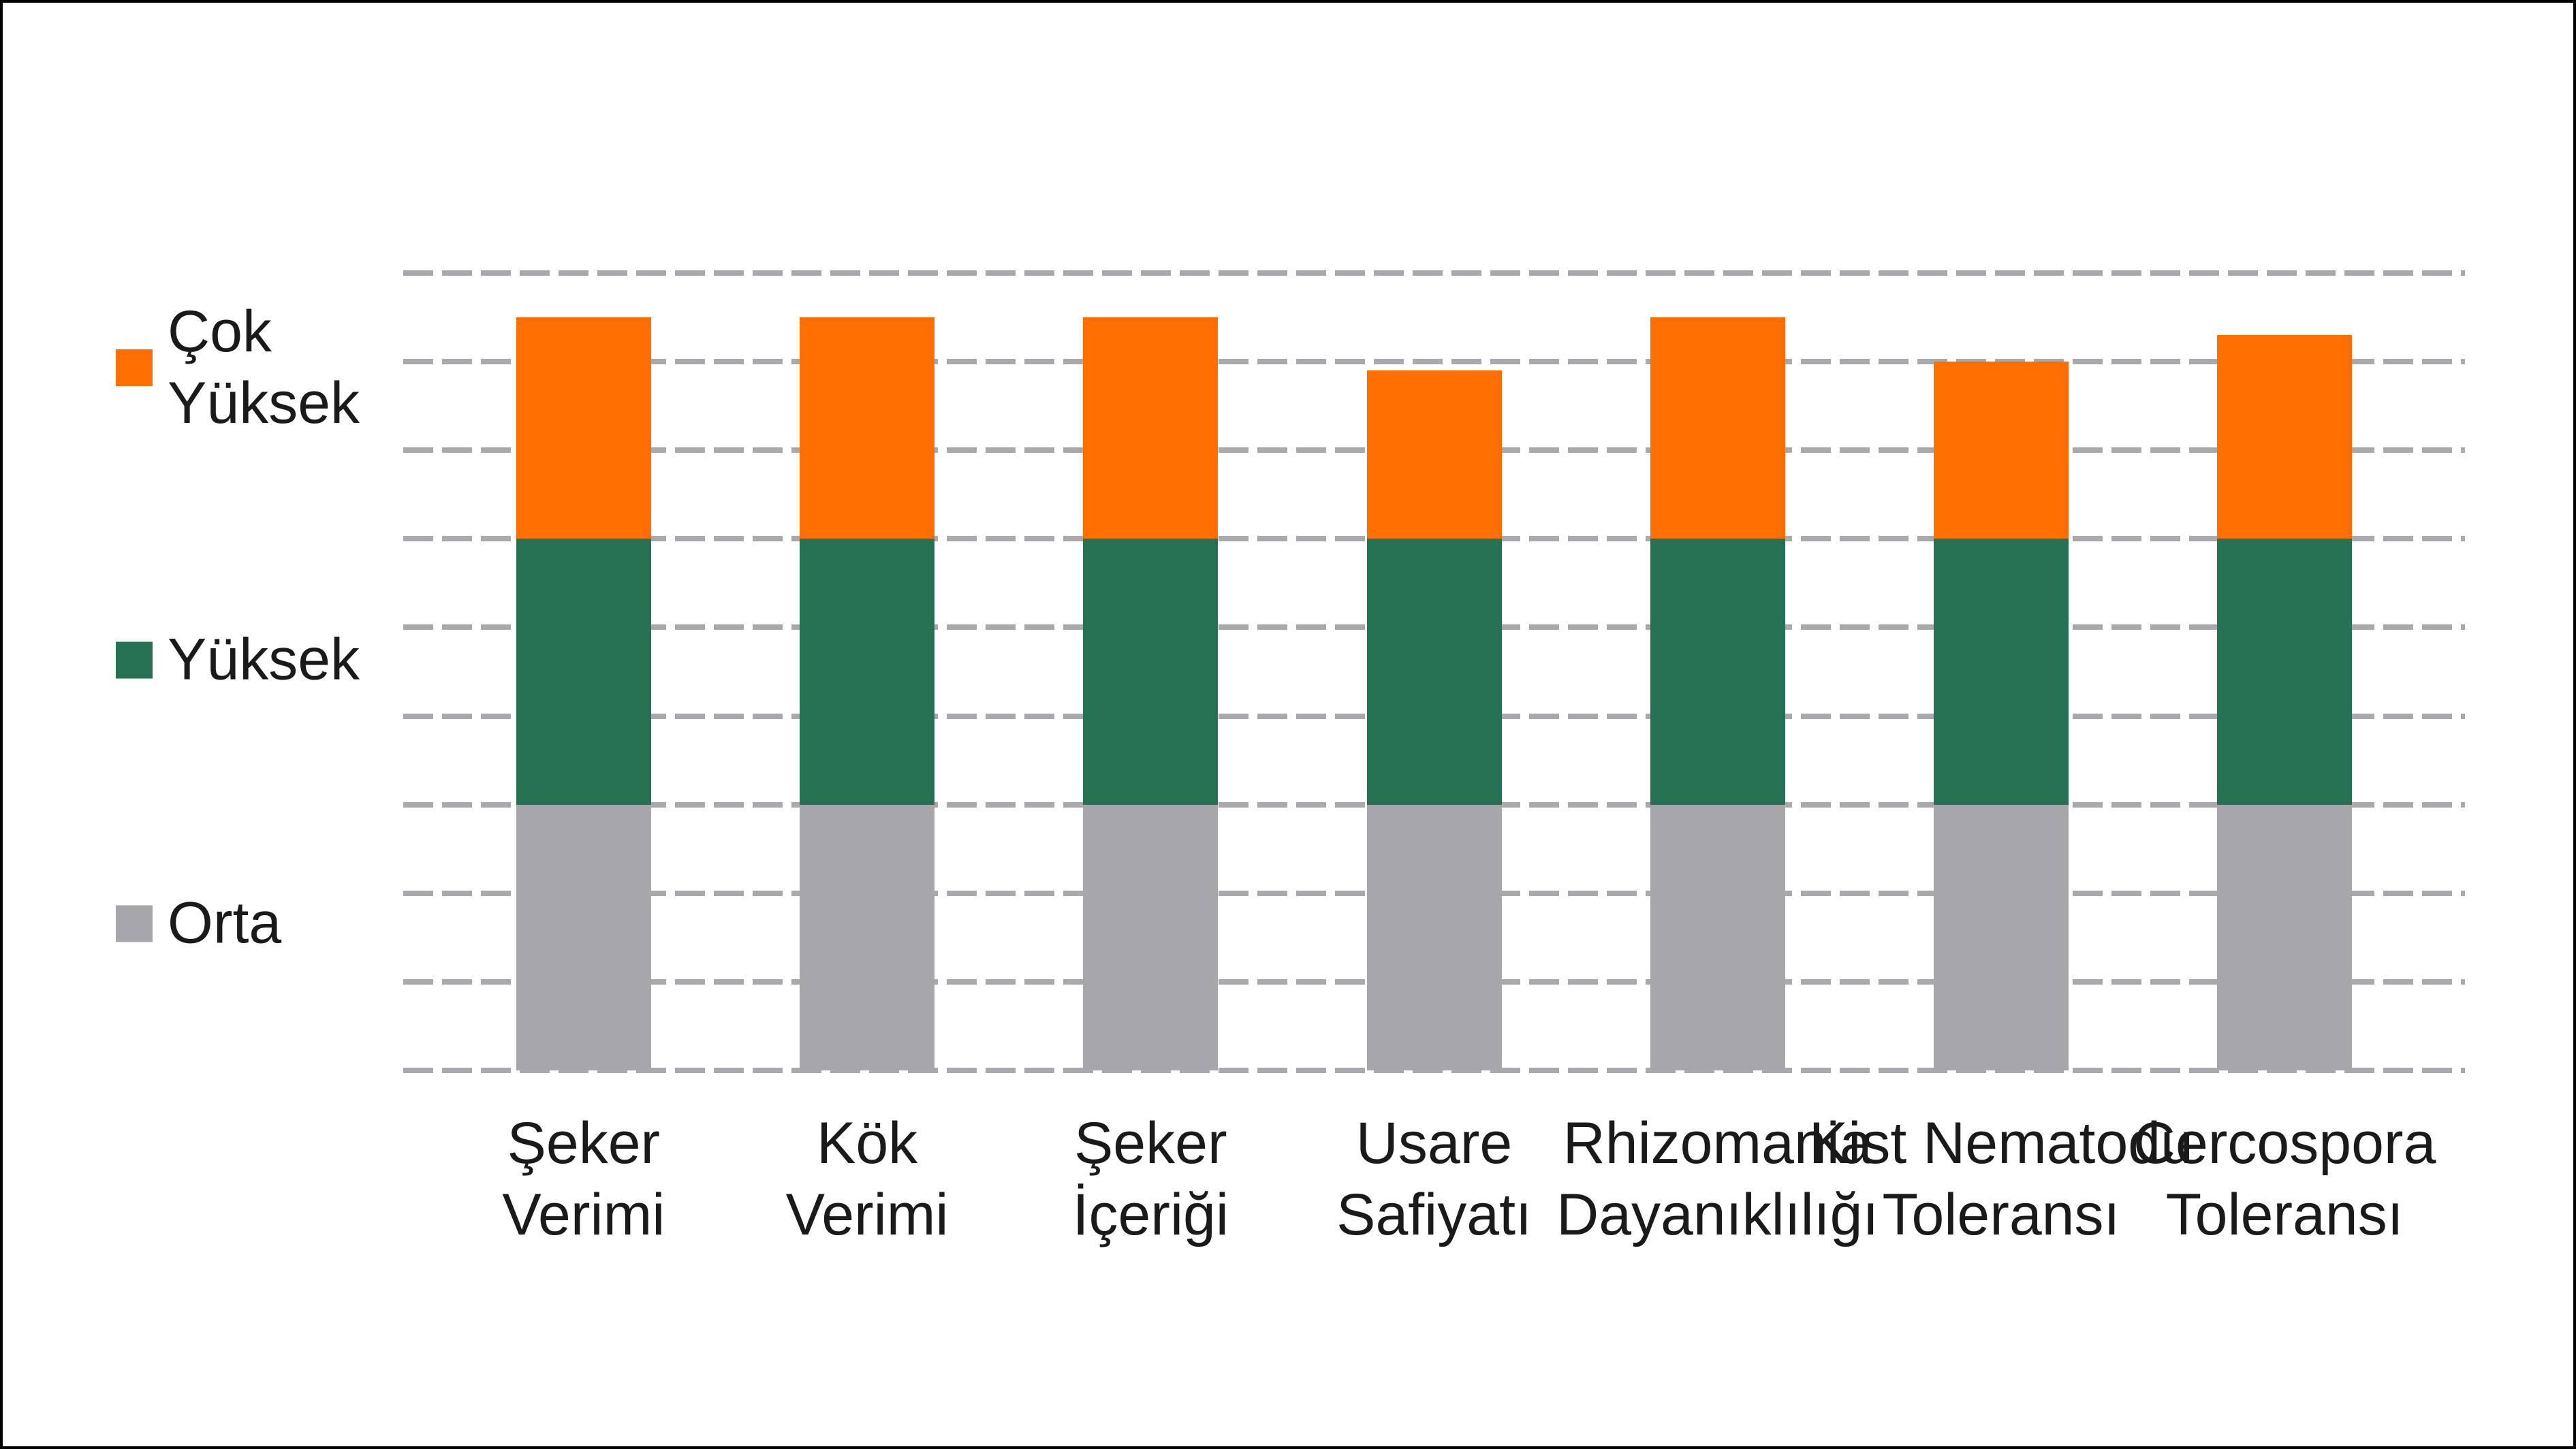 The height and width of the screenshot is (1449, 2576). Describe the element at coordinates (1434, 1070) in the screenshot. I see `gridline-y0` at that location.